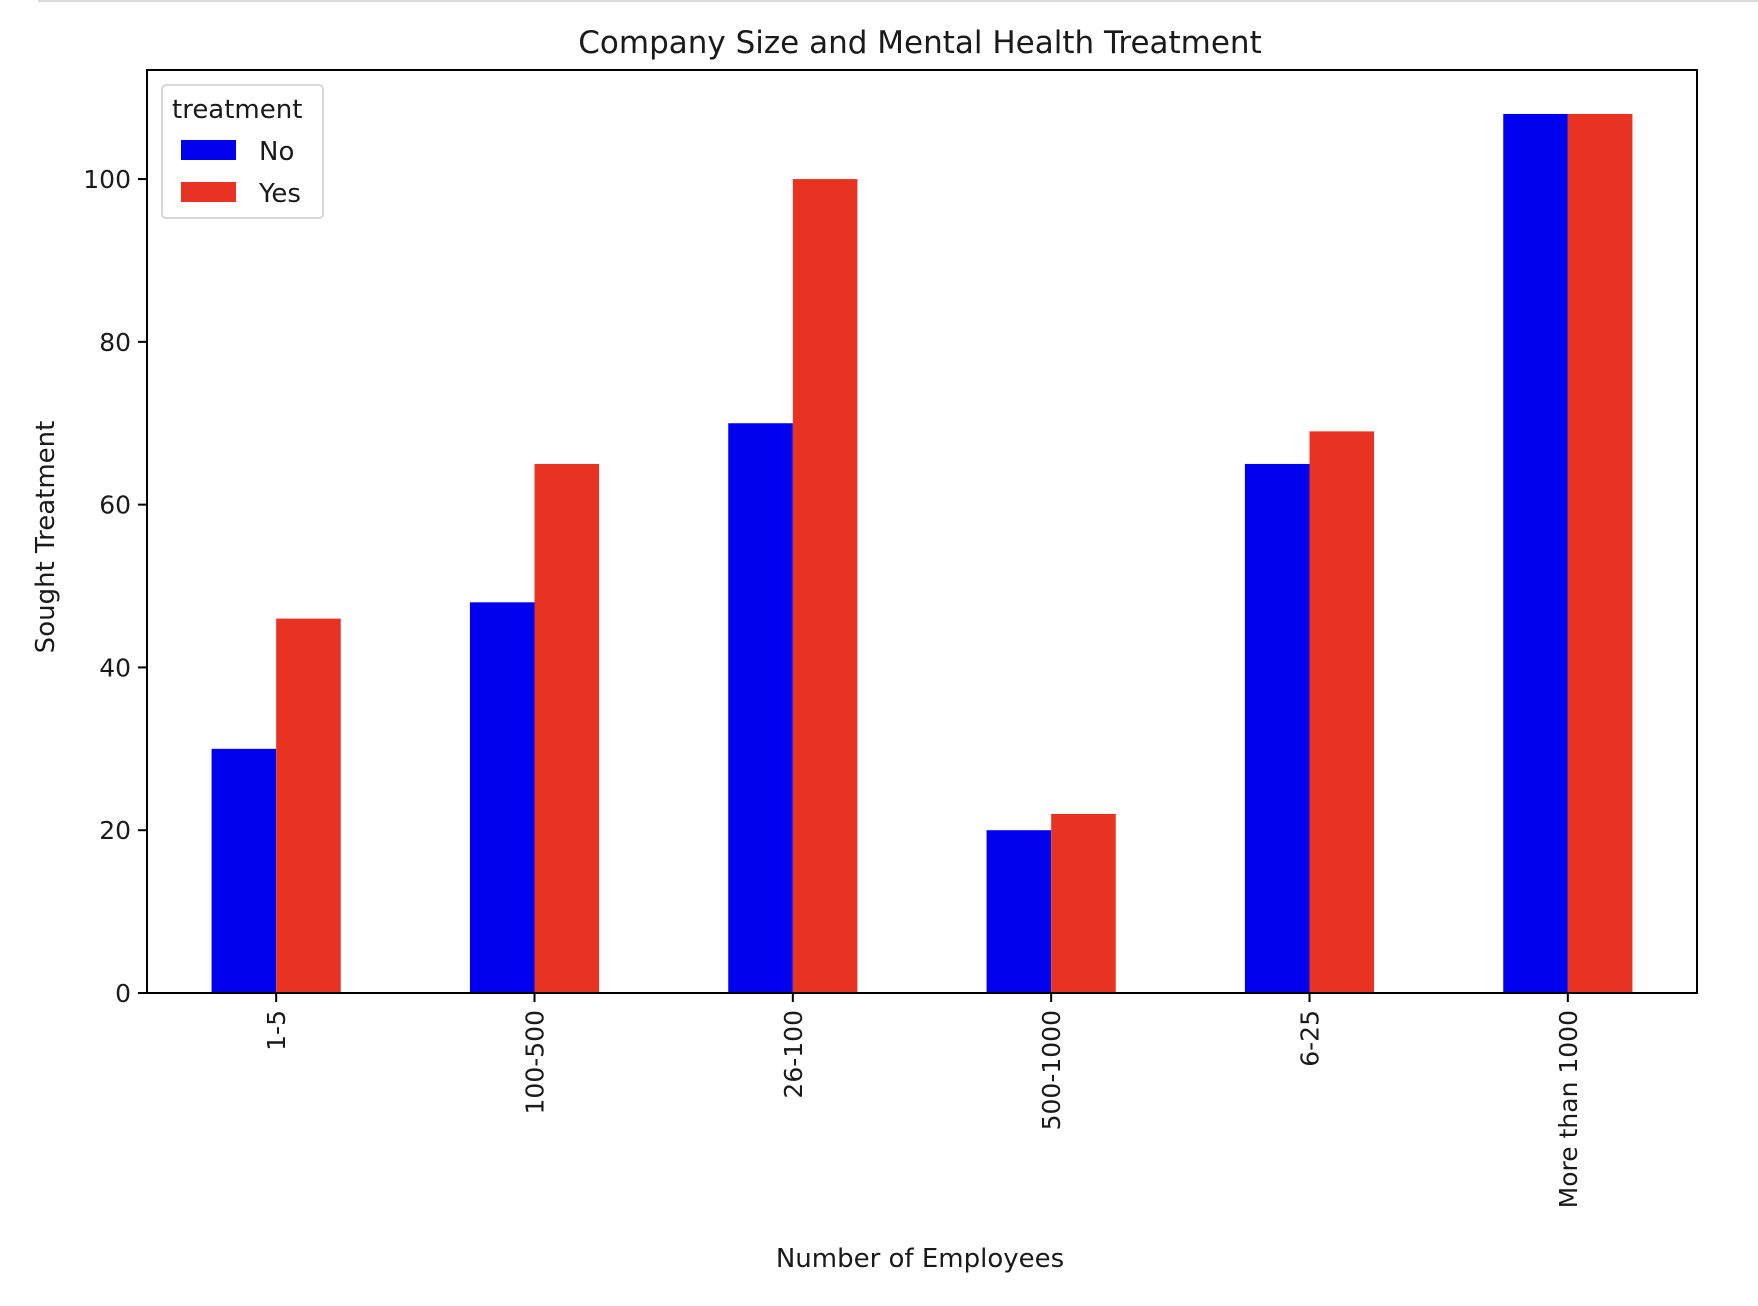 The height and width of the screenshot is (1306, 1758). Describe the element at coordinates (115, 830) in the screenshot. I see `y-tick-label: 20` at that location.